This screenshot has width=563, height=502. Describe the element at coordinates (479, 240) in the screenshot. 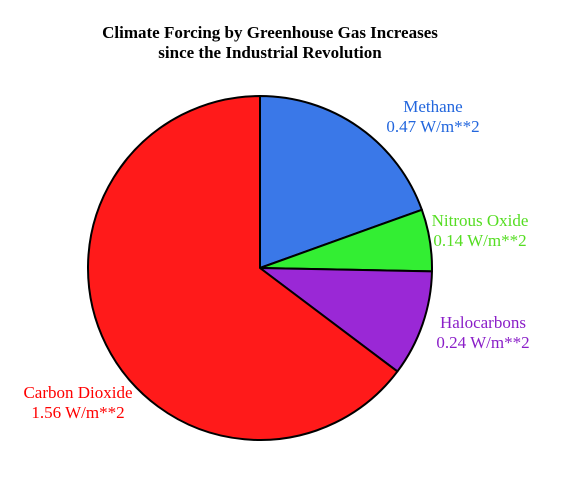

I see `slice-value-nitrous-oxide: 0.14 W/m**2` at that location.